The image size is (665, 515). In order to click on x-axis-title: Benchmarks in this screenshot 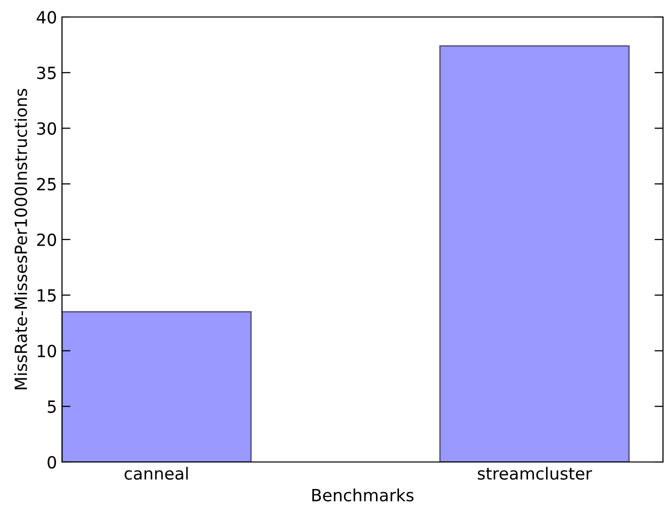, I will do `click(363, 495)`.